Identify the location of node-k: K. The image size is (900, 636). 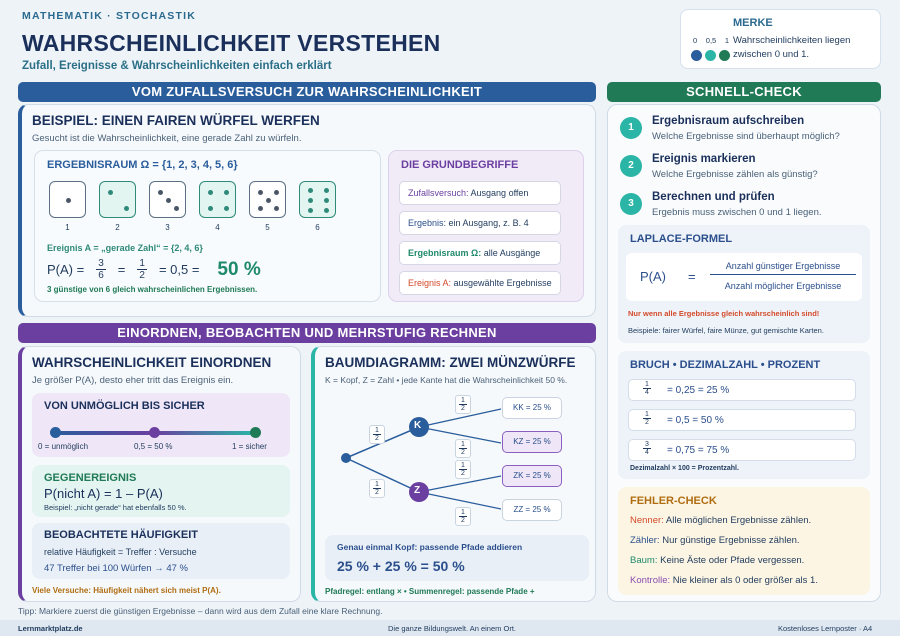
(418, 425).